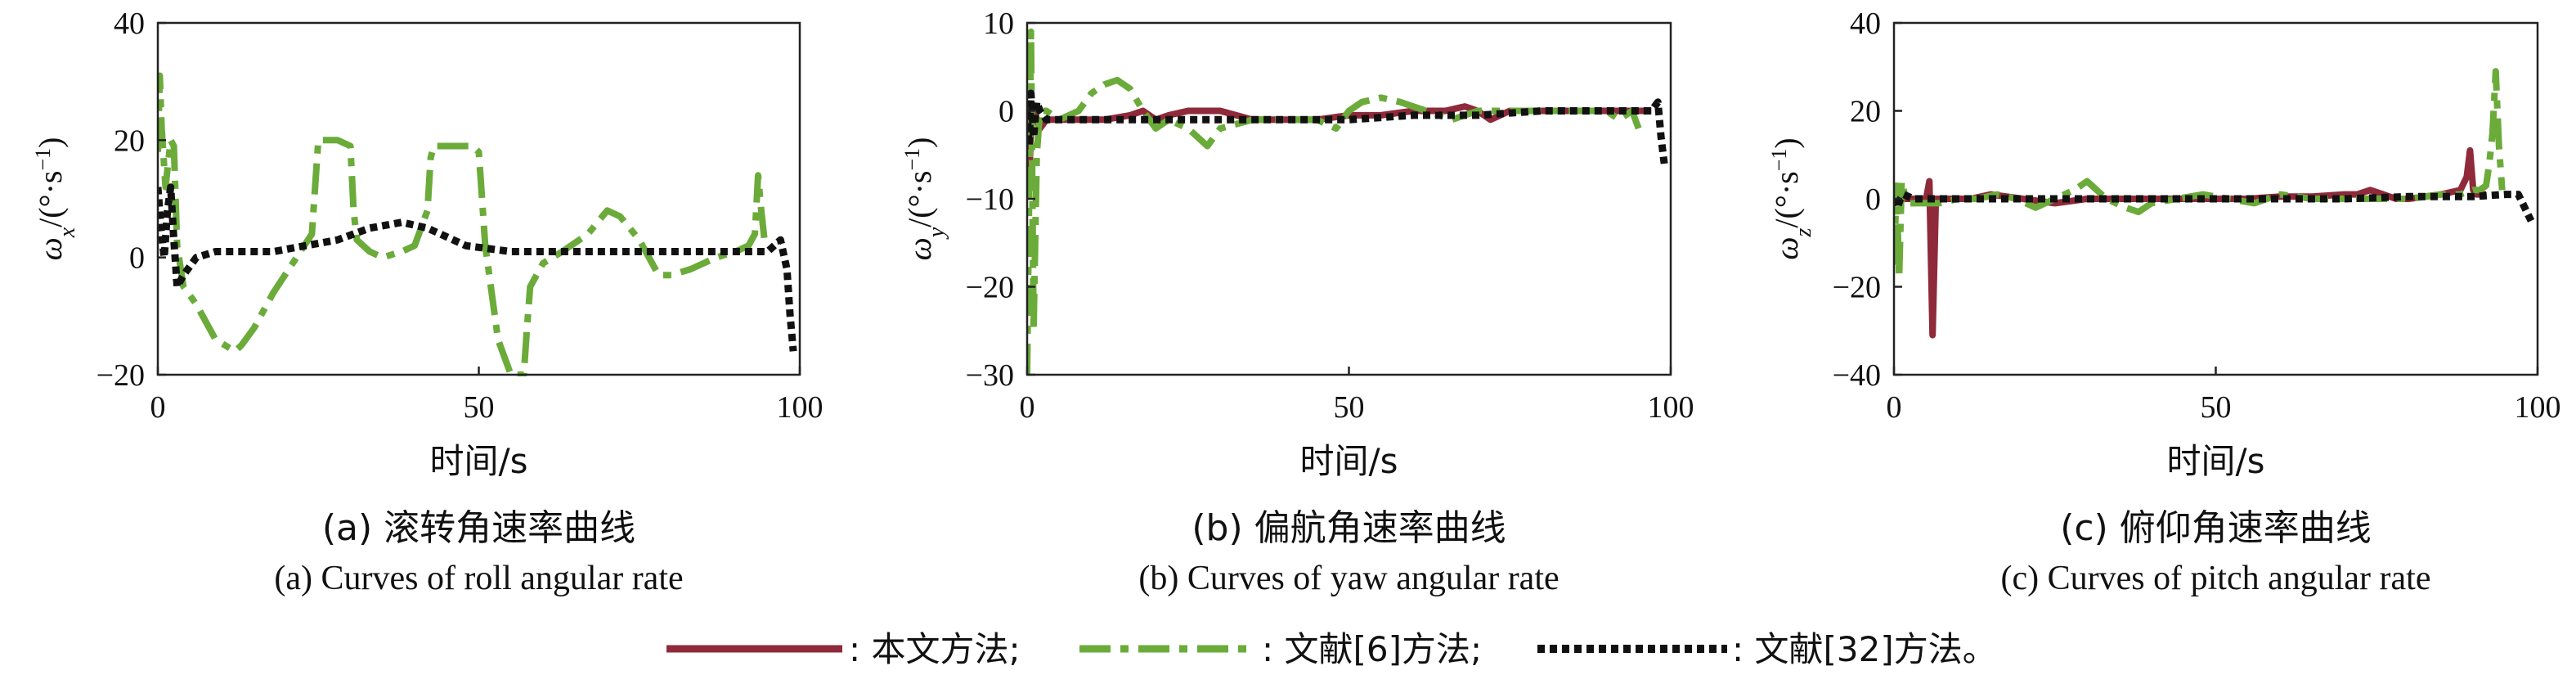  Describe the element at coordinates (478, 579) in the screenshot. I see `caption-english: (a) Curves of roll angular rate` at that location.